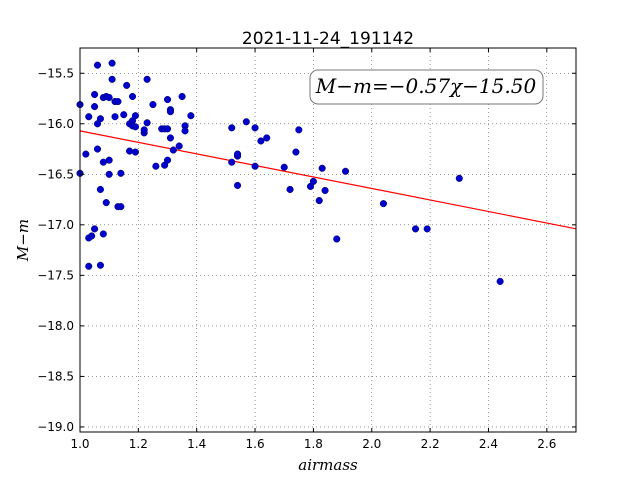  What do you see at coordinates (313, 444) in the screenshot?
I see `x-tick-label: 1.8` at bounding box center [313, 444].